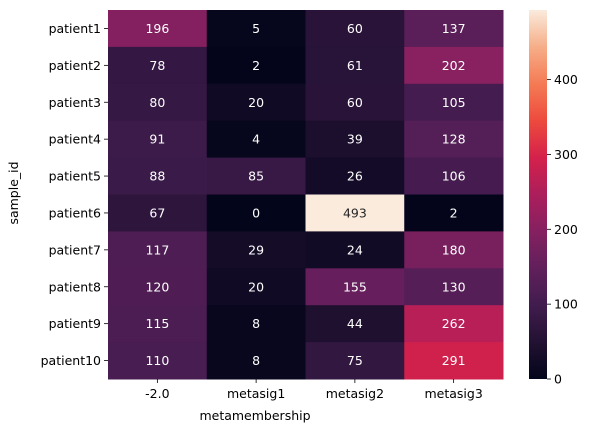  What do you see at coordinates (314, 390) in the screenshot?
I see `x-tick-labels: -2.0 metasig1 metasig2 metasig3` at bounding box center [314, 390].